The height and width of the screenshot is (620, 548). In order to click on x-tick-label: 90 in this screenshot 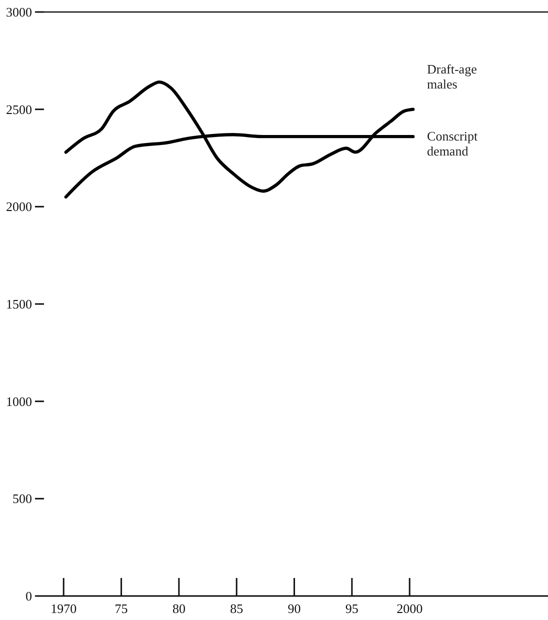, I will do `click(294, 608)`.